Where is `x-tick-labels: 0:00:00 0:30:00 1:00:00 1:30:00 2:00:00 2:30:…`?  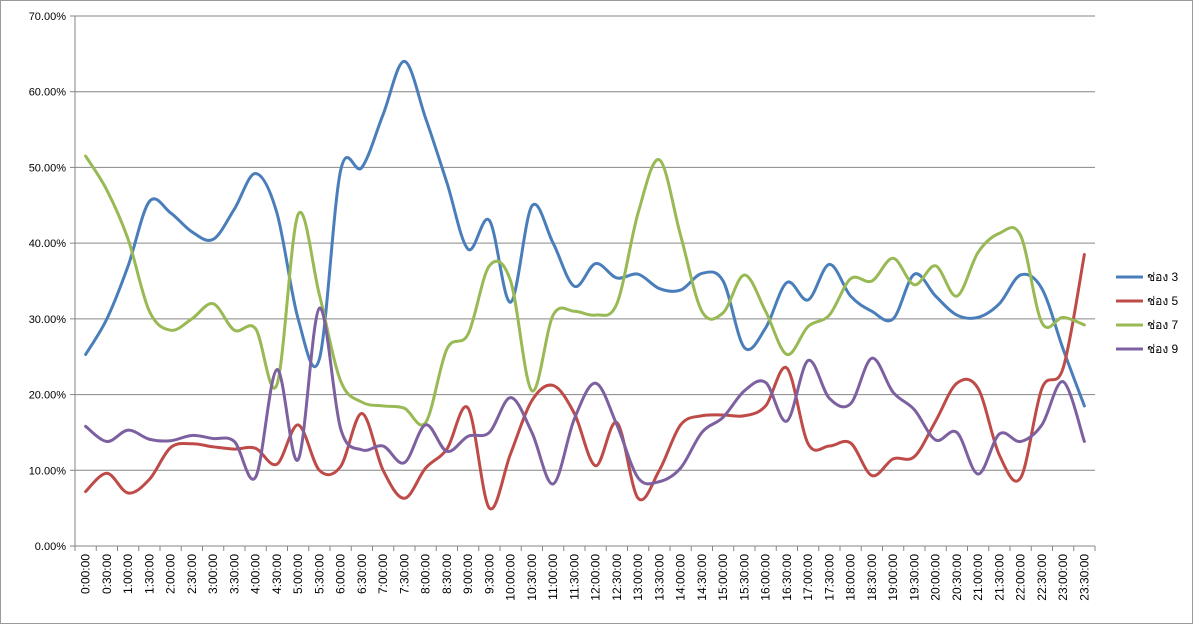 x-tick-labels: 0:00:00 0:30:00 1:00:00 1:30:00 2:00:00 2:30:… is located at coordinates (585, 577).